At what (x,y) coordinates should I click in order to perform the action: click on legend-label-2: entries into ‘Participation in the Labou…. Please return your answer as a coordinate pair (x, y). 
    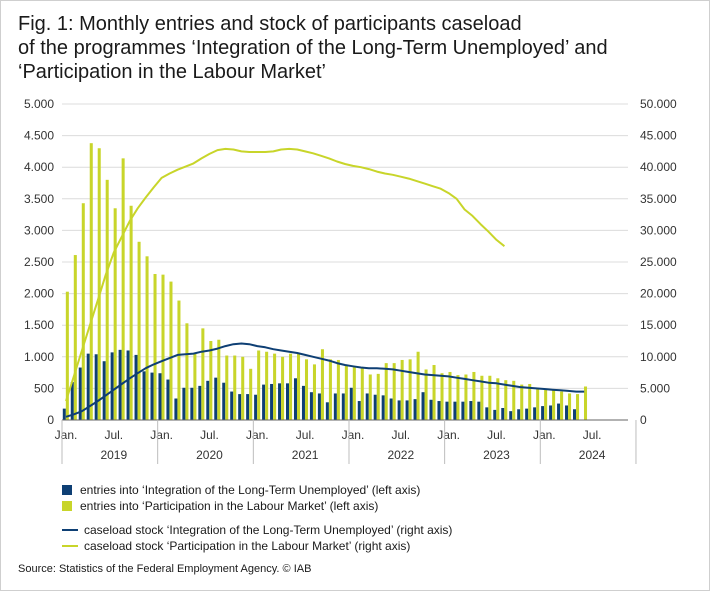
    Looking at the image, I should click on (229, 506).